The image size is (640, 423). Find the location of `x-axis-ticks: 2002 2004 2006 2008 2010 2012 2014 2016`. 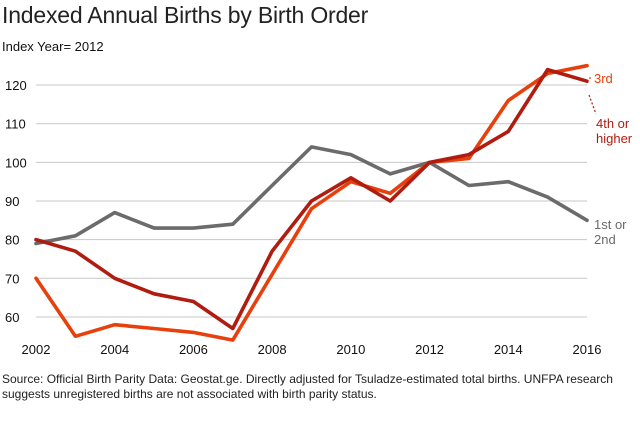

x-axis-ticks: 2002 2004 2006 2008 2010 2012 2014 2016 is located at coordinates (312, 349).